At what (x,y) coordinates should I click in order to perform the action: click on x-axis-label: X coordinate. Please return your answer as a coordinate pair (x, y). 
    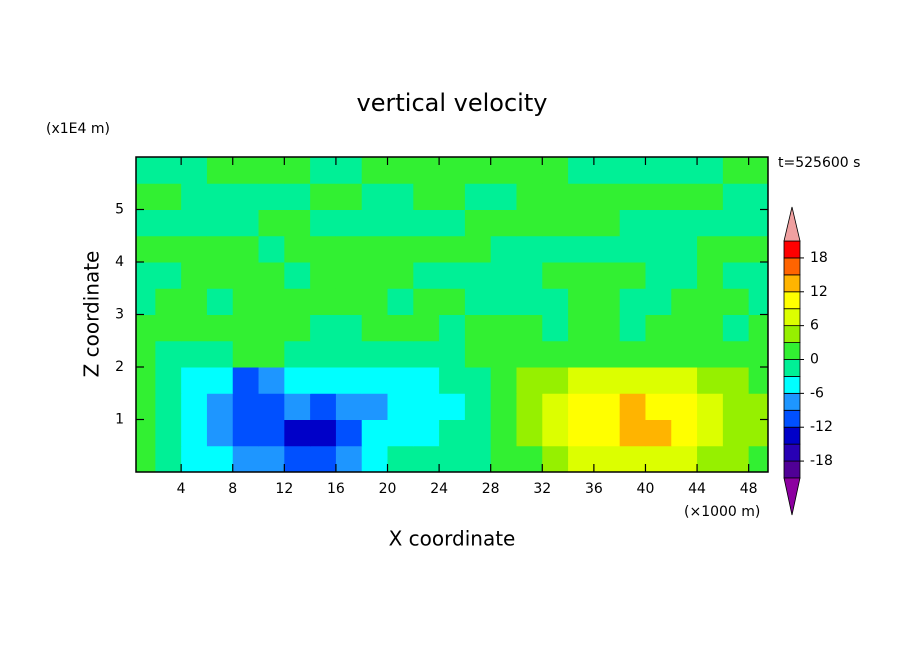
    Looking at the image, I should click on (452, 539).